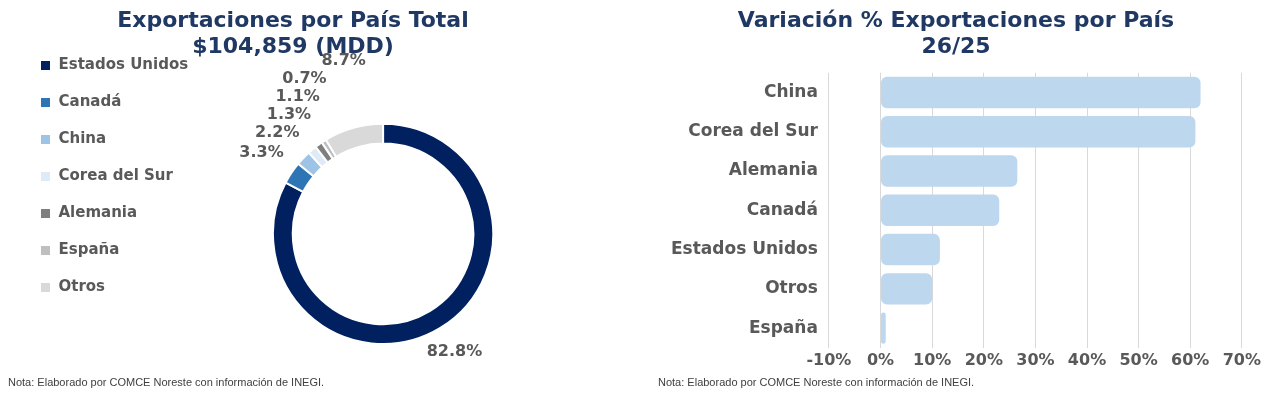 This screenshot has height=405, width=1276. What do you see at coordinates (304, 78) in the screenshot?
I see `data-label: 0.7%` at bounding box center [304, 78].